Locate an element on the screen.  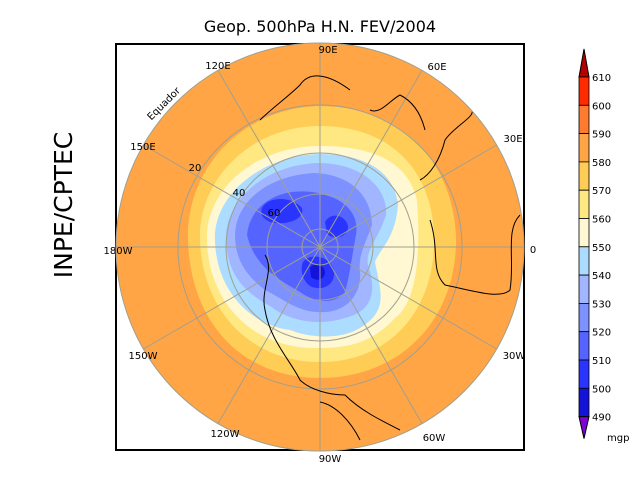
colorbar-upper-arrow is located at coordinates (584, 63).